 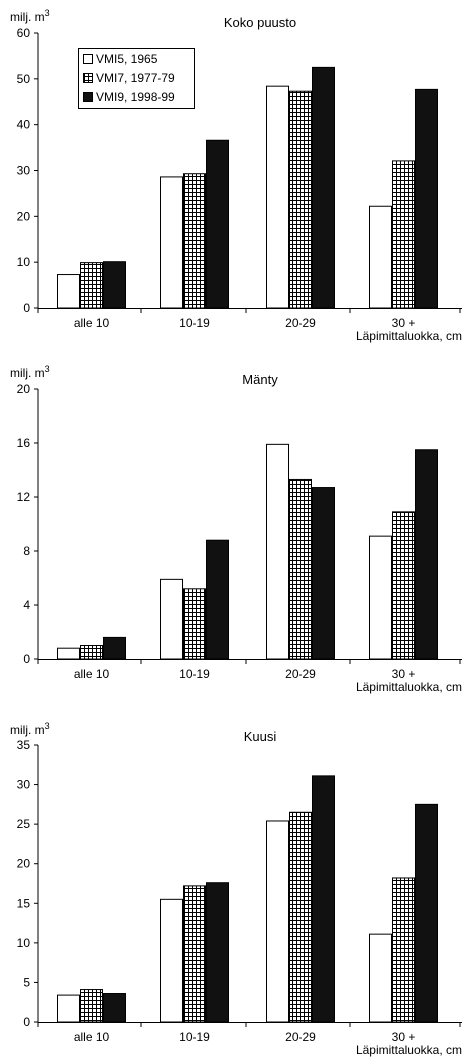 I want to click on chart-title: Kuusi, so click(x=260, y=736).